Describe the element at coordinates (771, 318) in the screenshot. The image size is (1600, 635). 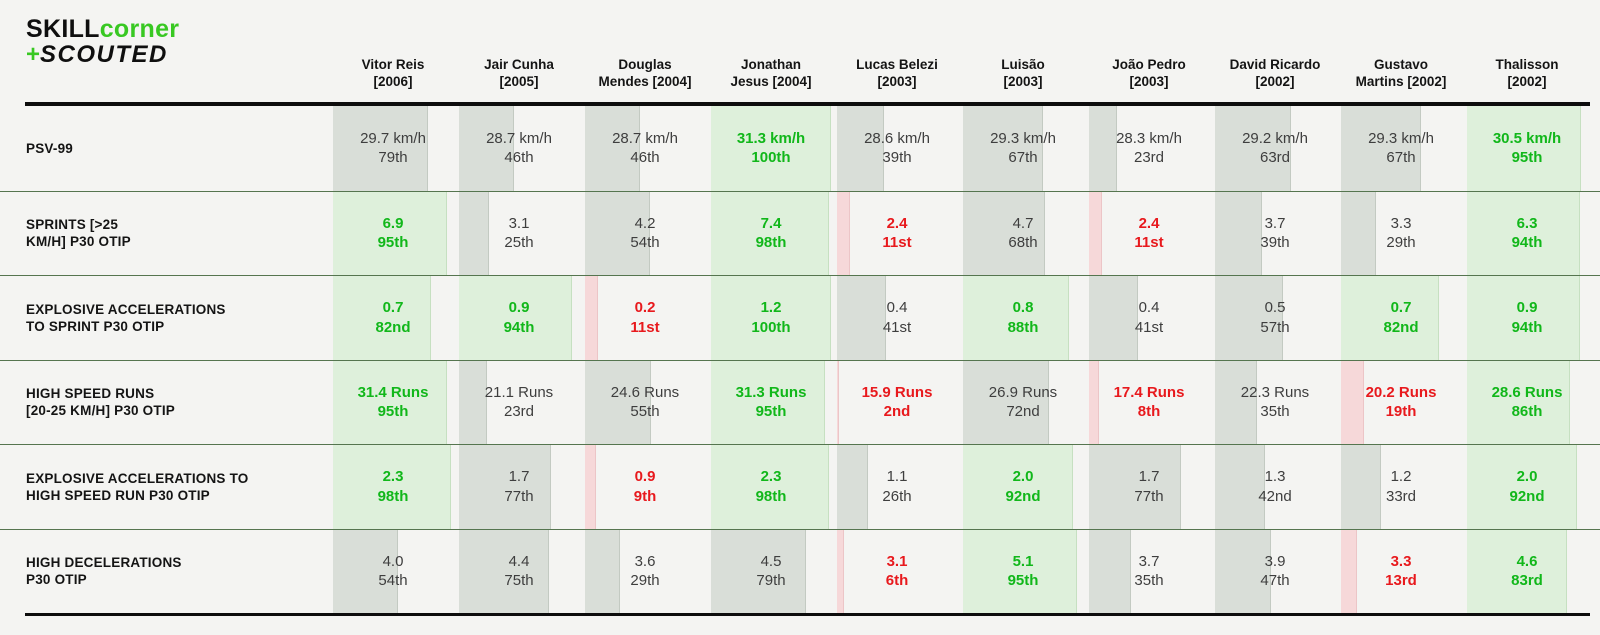
I see `stat-text: 1.2 100th` at that location.